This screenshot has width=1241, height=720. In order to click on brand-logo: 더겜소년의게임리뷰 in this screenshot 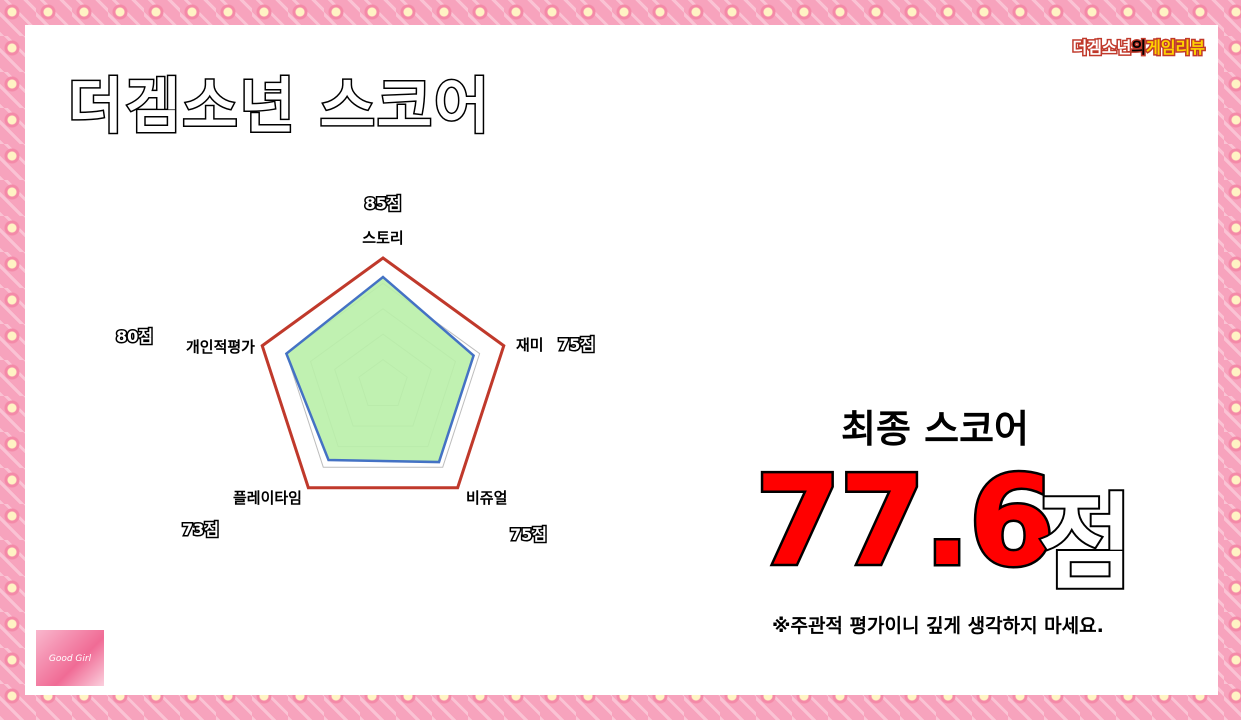, I will do `click(1139, 46)`.